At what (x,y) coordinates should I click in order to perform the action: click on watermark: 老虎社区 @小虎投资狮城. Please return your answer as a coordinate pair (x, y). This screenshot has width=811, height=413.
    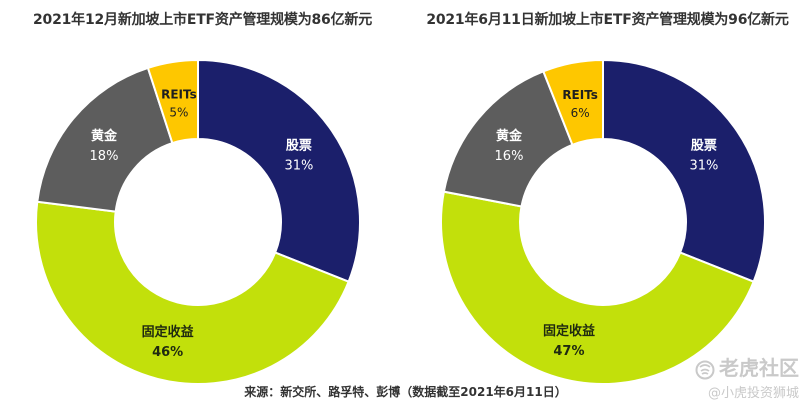
    Looking at the image, I should click on (729, 380).